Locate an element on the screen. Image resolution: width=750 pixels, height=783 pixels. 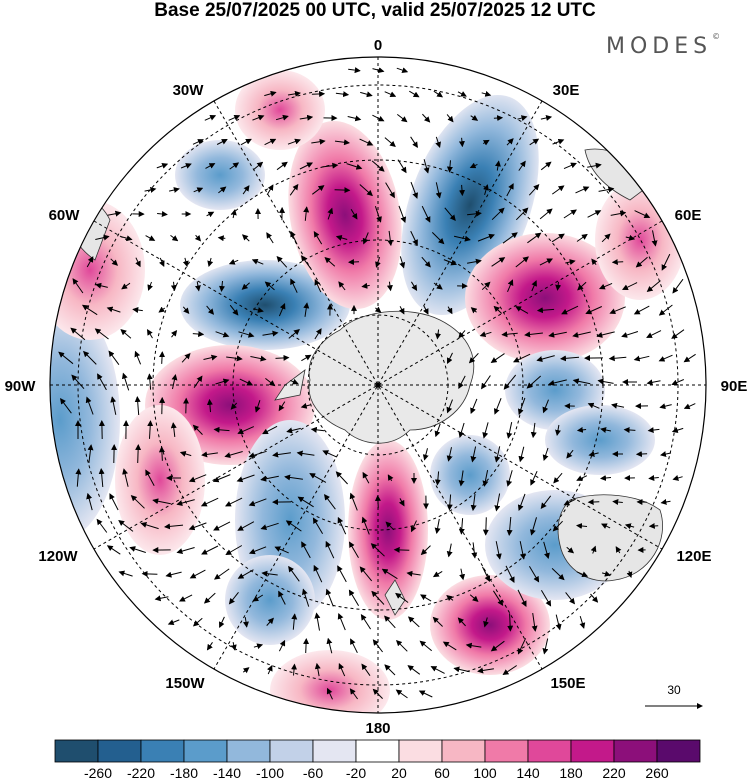
lon-label-30e: 30E is located at coordinates (566, 90).